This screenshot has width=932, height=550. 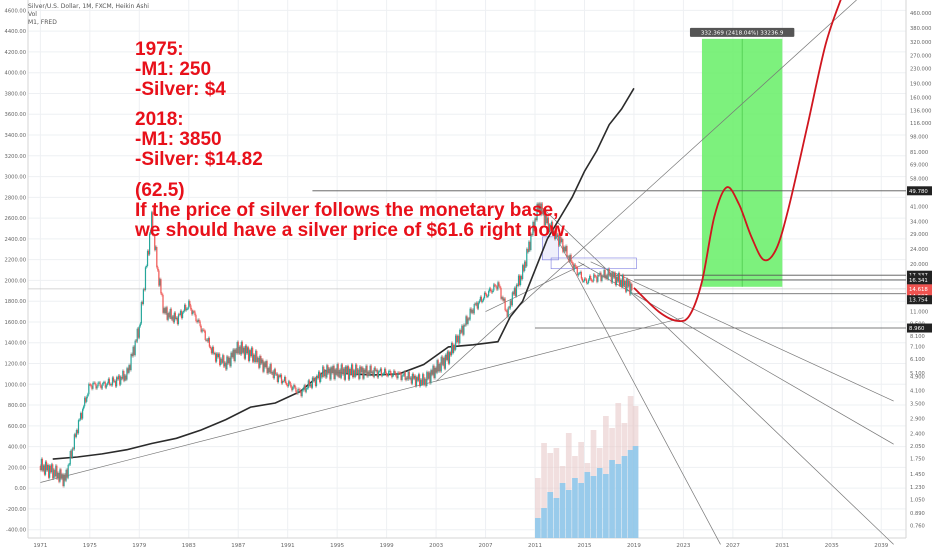 What do you see at coordinates (832, 546) in the screenshot?
I see `x-tick-label: 2035` at bounding box center [832, 546].